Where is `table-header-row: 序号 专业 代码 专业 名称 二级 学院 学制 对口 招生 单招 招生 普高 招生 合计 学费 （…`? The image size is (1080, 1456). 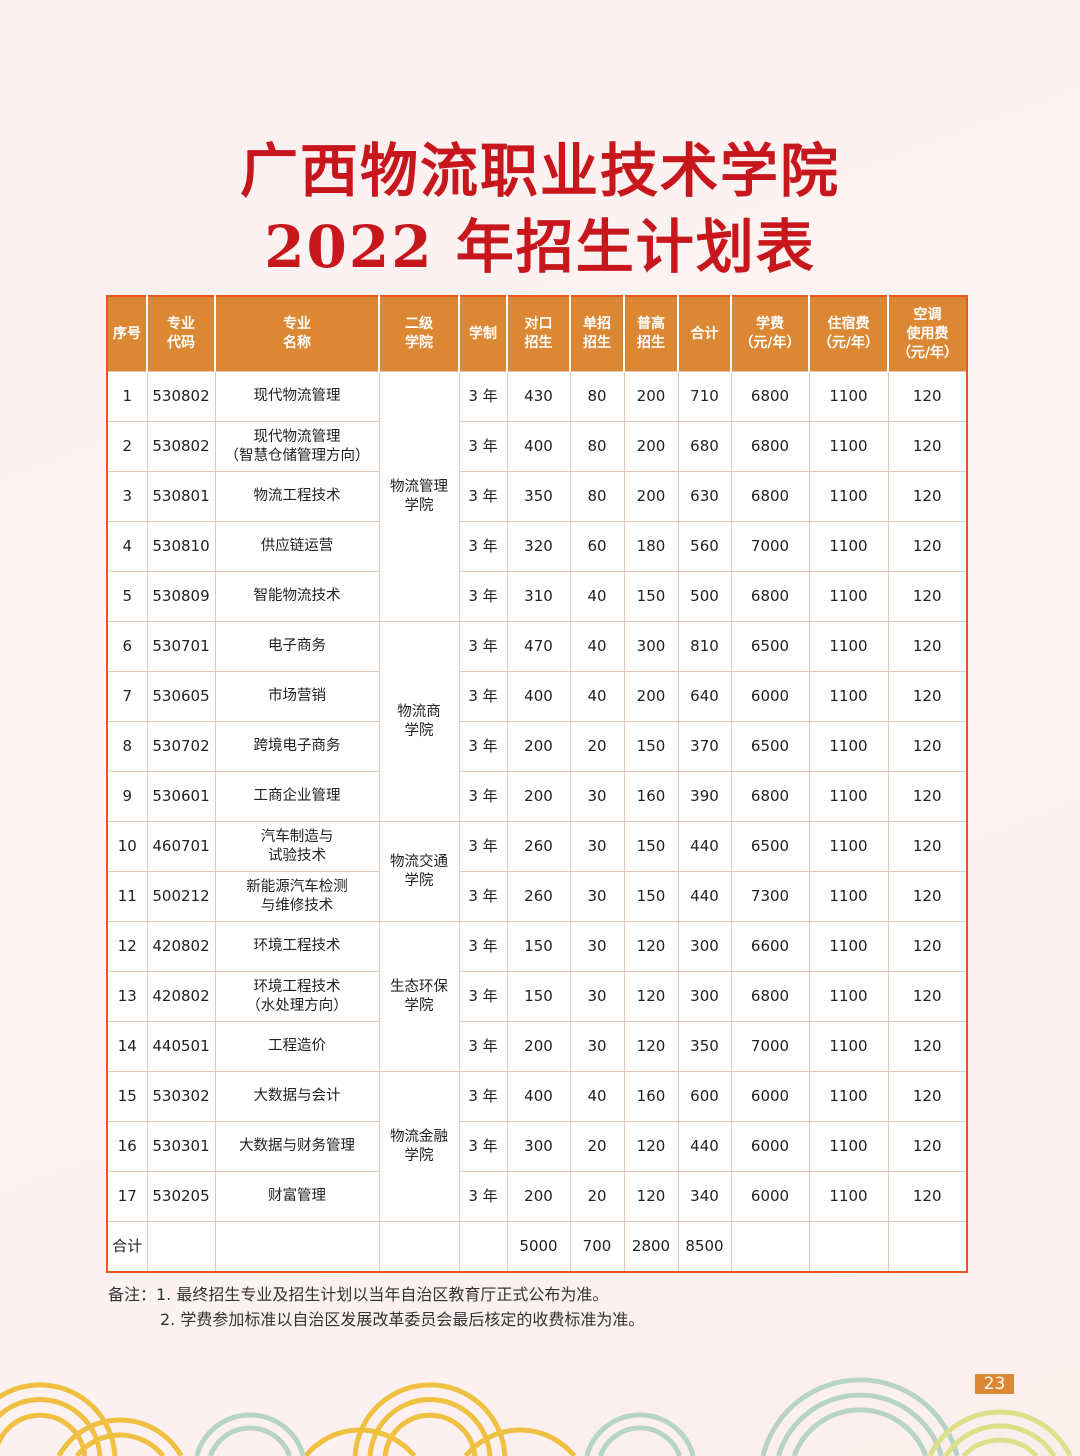
table-header-row: 序号 专业 代码 专业 名称 二级 学院 学制 对口 招生 单招 招生 普高 招生 合计 学费 （… is located at coordinates (537, 334).